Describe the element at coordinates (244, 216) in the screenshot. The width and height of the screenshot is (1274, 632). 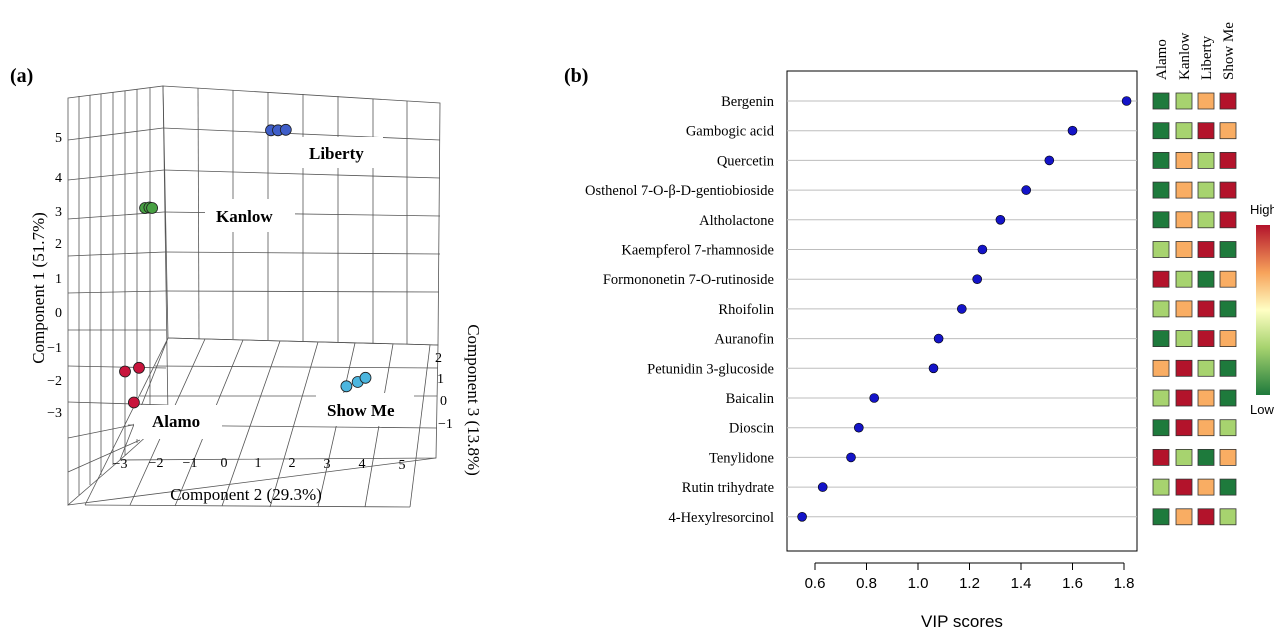
I see `group-label-kanlow: Kanlow` at that location.